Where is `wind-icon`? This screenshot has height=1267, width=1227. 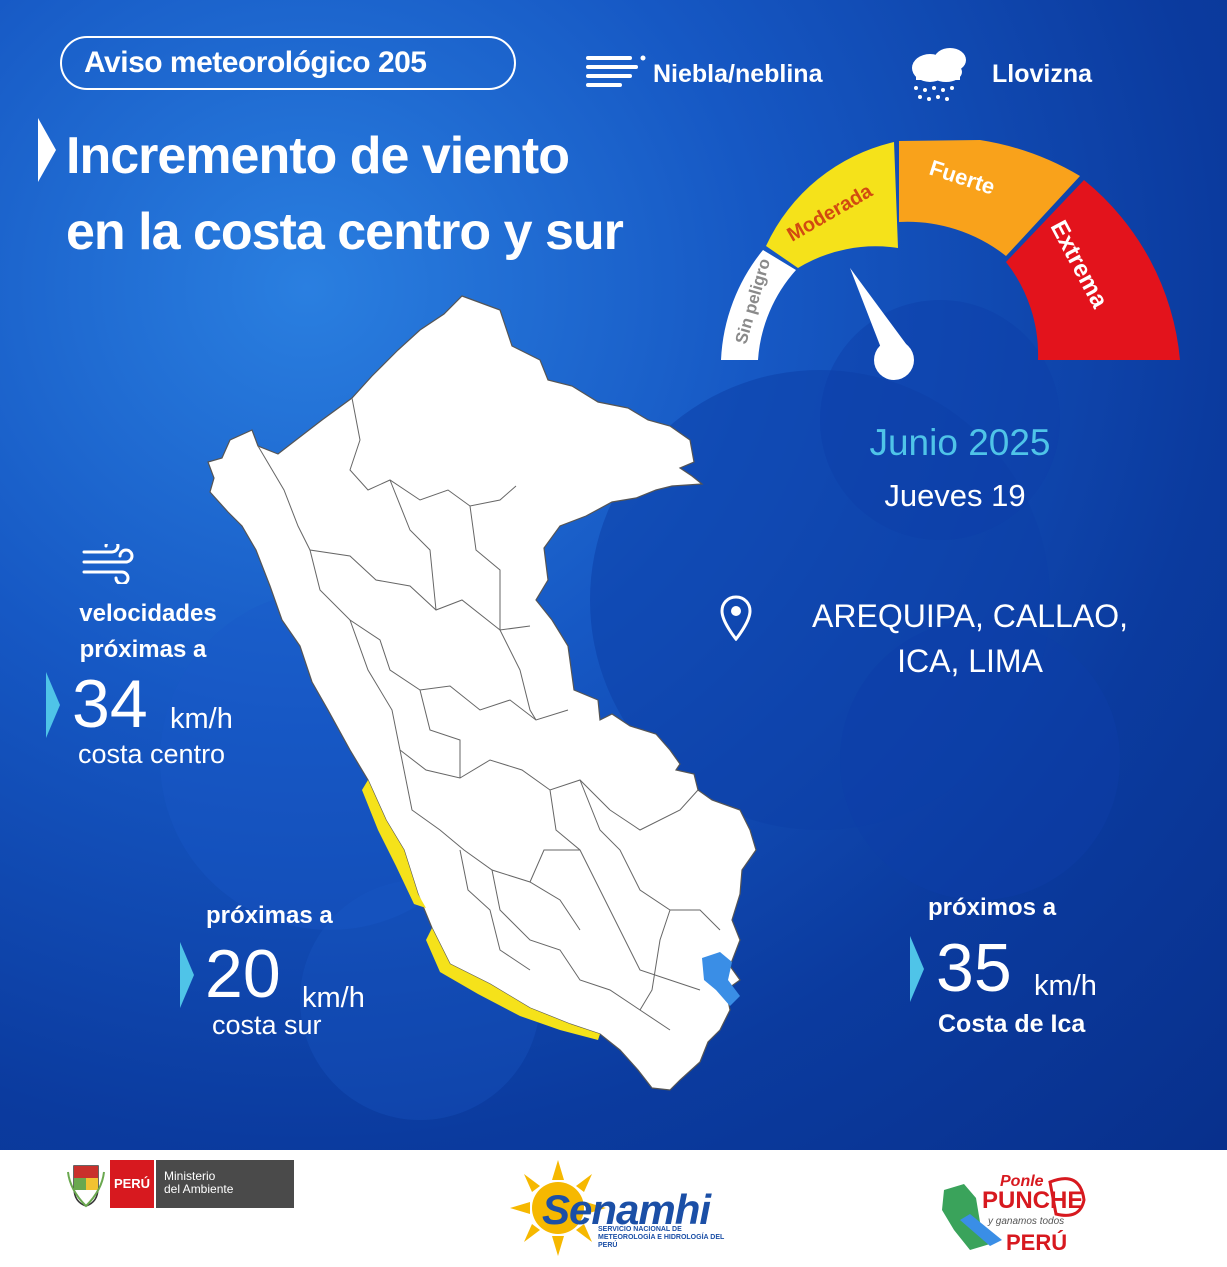
wind-icon is located at coordinates (108, 564).